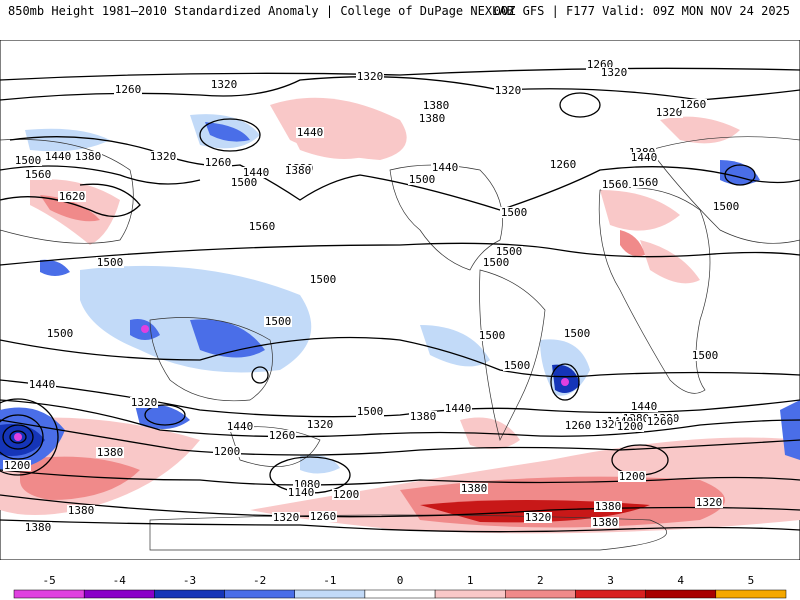 This screenshot has height=600, width=800. I want to click on colorbar-tick-label: 0, so click(400, 580).